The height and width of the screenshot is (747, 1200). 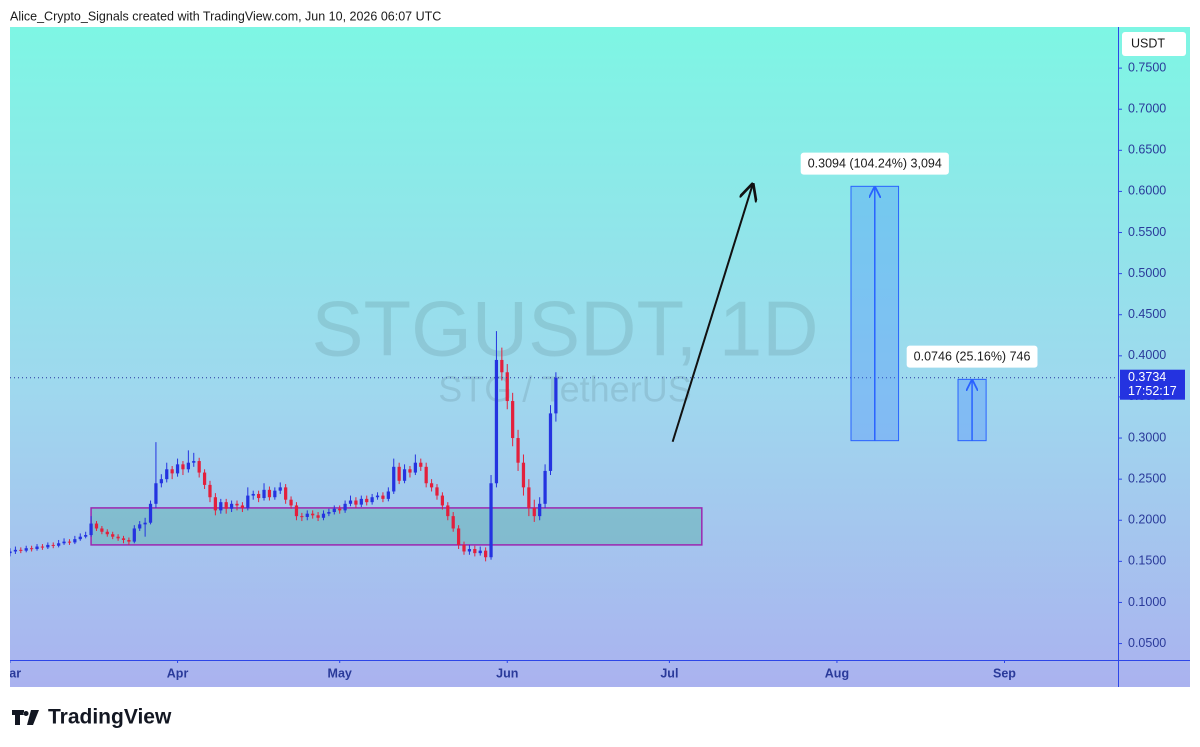 What do you see at coordinates (1147, 232) in the screenshot?
I see `y-tick-label: 0.5500` at bounding box center [1147, 232].